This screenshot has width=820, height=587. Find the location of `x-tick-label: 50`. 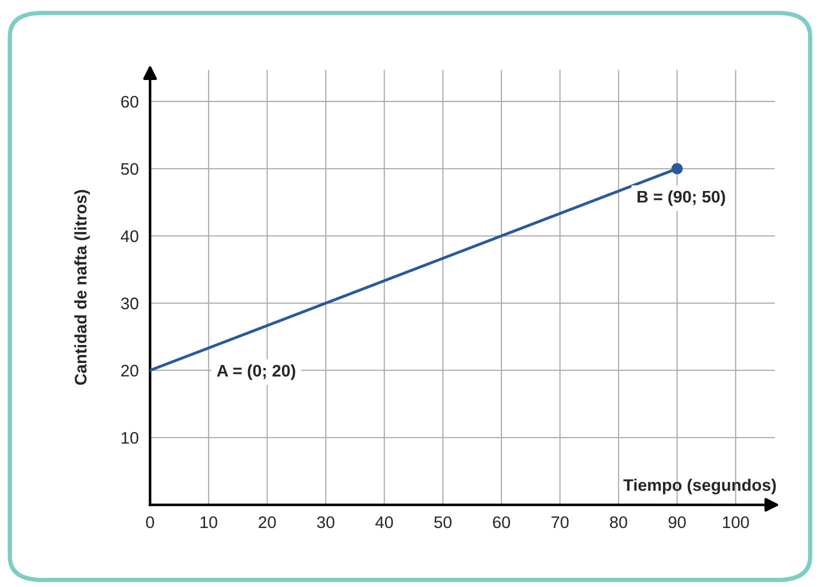

x-tick-label: 50 is located at coordinates (443, 522).